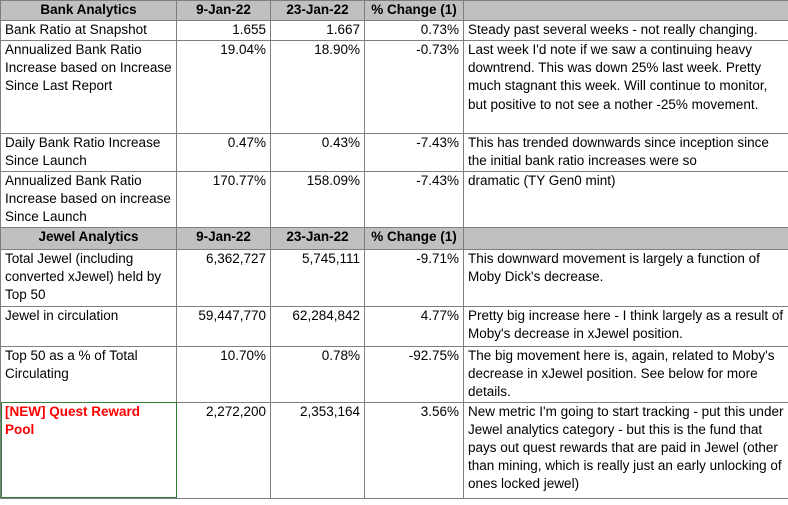  What do you see at coordinates (223, 199) in the screenshot?
I see `value-9jan: 170.77%` at bounding box center [223, 199].